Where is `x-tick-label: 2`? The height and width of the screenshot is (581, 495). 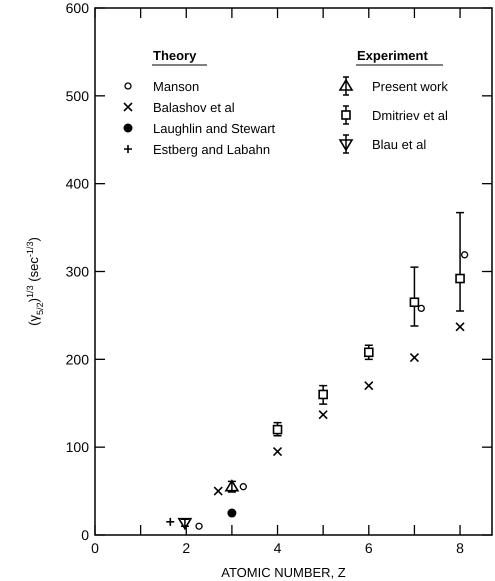
x-tick-label: 2 is located at coordinates (186, 548).